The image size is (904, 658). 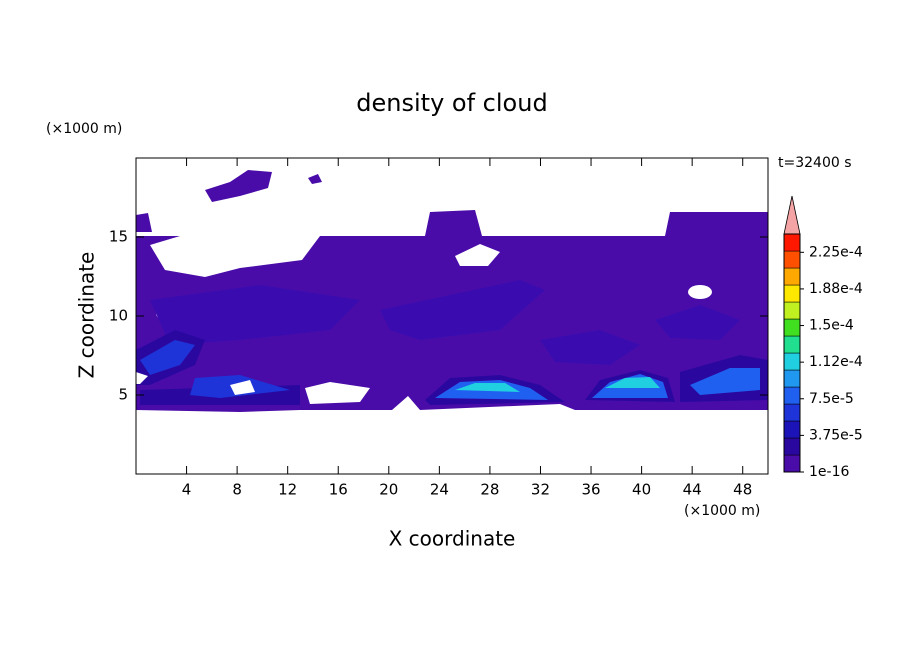 What do you see at coordinates (439, 490) in the screenshot?
I see `x-tick-label: 24` at bounding box center [439, 490].